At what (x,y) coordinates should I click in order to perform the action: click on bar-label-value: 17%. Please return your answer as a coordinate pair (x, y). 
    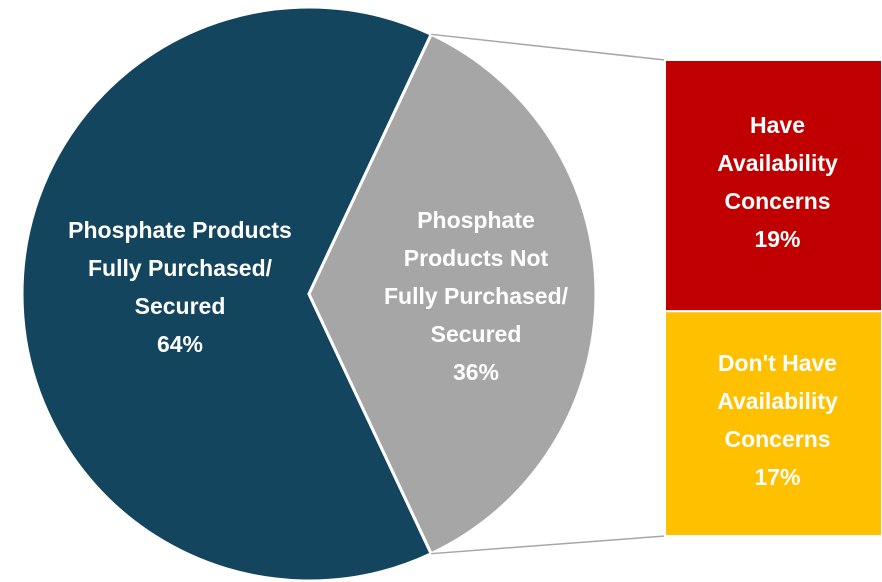
    Looking at the image, I should click on (777, 476).